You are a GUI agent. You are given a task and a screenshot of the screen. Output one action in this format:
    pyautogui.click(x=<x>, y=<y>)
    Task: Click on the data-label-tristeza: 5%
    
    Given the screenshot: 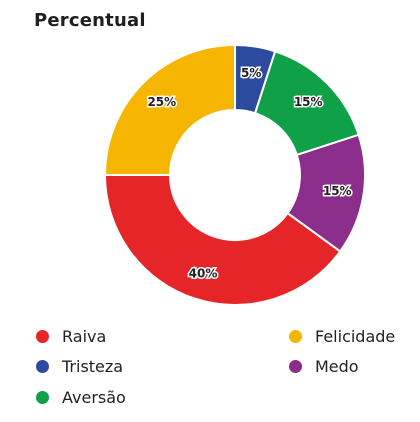 What is the action you would take?
    pyautogui.click(x=251, y=73)
    